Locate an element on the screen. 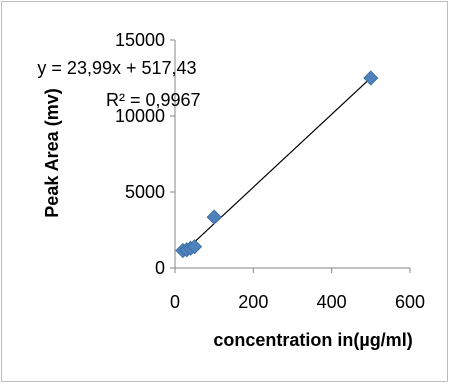  y-axis-title: Peak Area (mv) is located at coordinates (52, 152).